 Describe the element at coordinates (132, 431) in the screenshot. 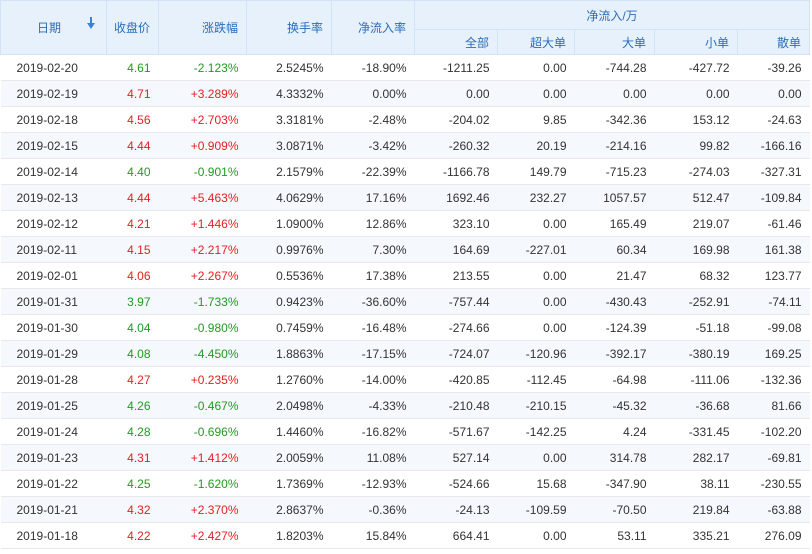

I see `cell-close: 4.28` at that location.